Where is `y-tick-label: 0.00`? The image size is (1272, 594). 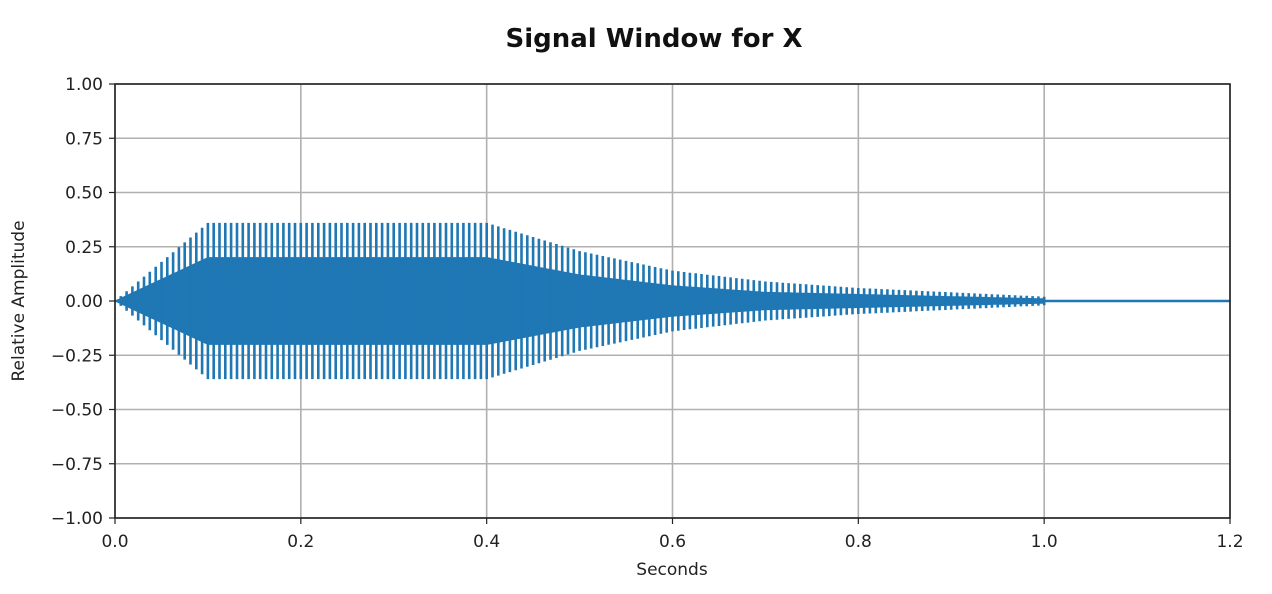 y-tick-label: 0.00 is located at coordinates (84, 302).